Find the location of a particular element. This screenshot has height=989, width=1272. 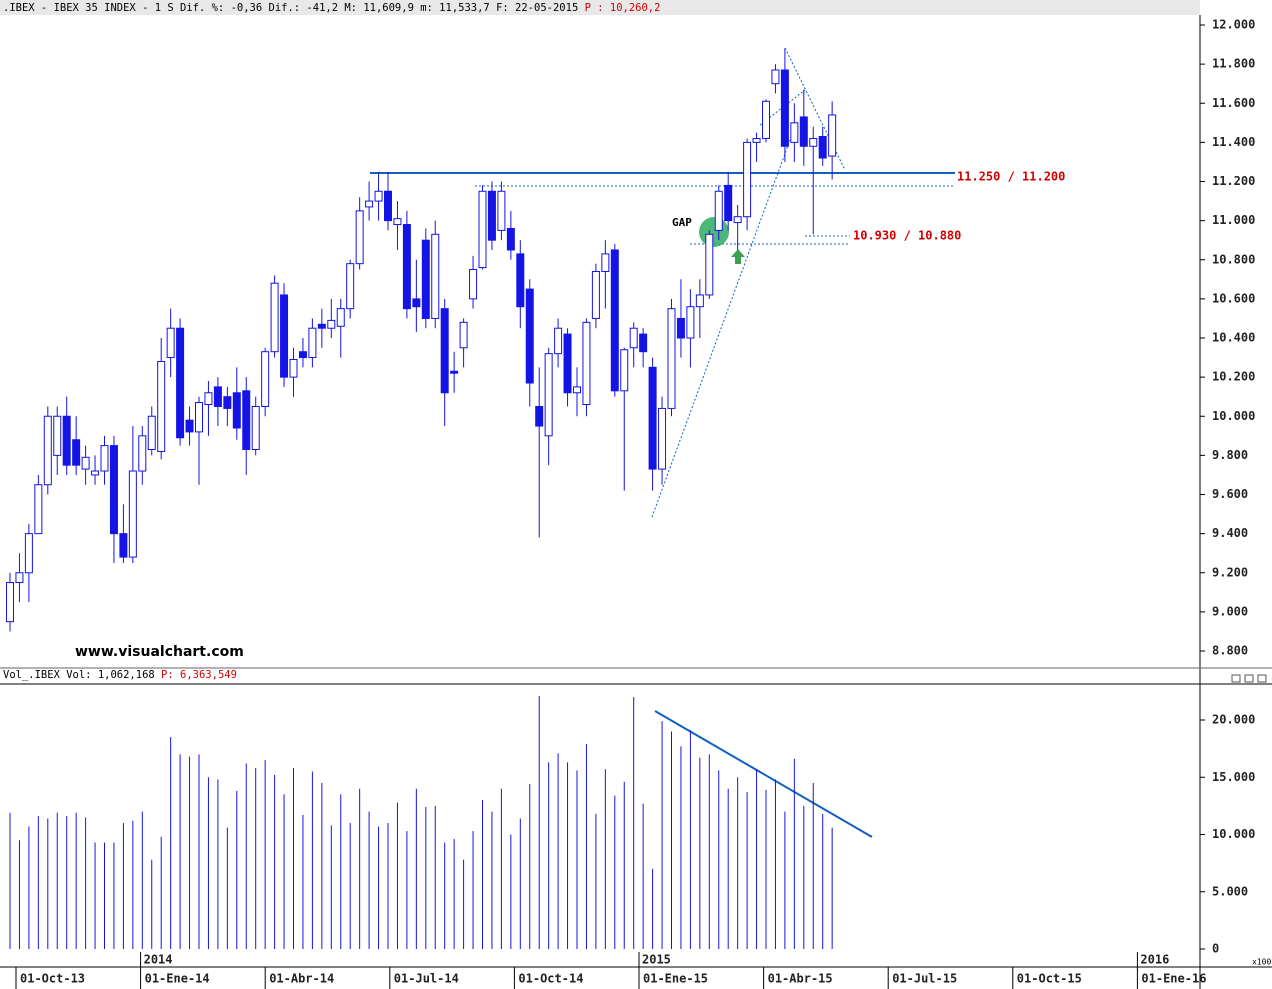

x-tick-label: 01-Abr-15 is located at coordinates (800, 979).